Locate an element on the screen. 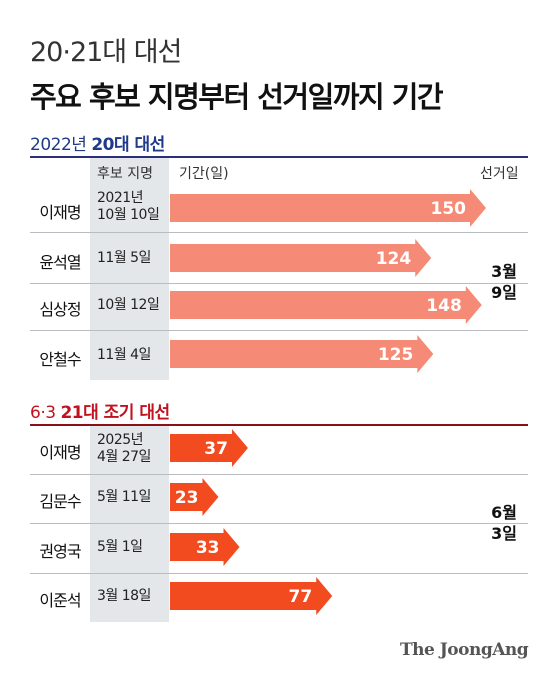  header-election-day: 선거일 is located at coordinates (499, 174).